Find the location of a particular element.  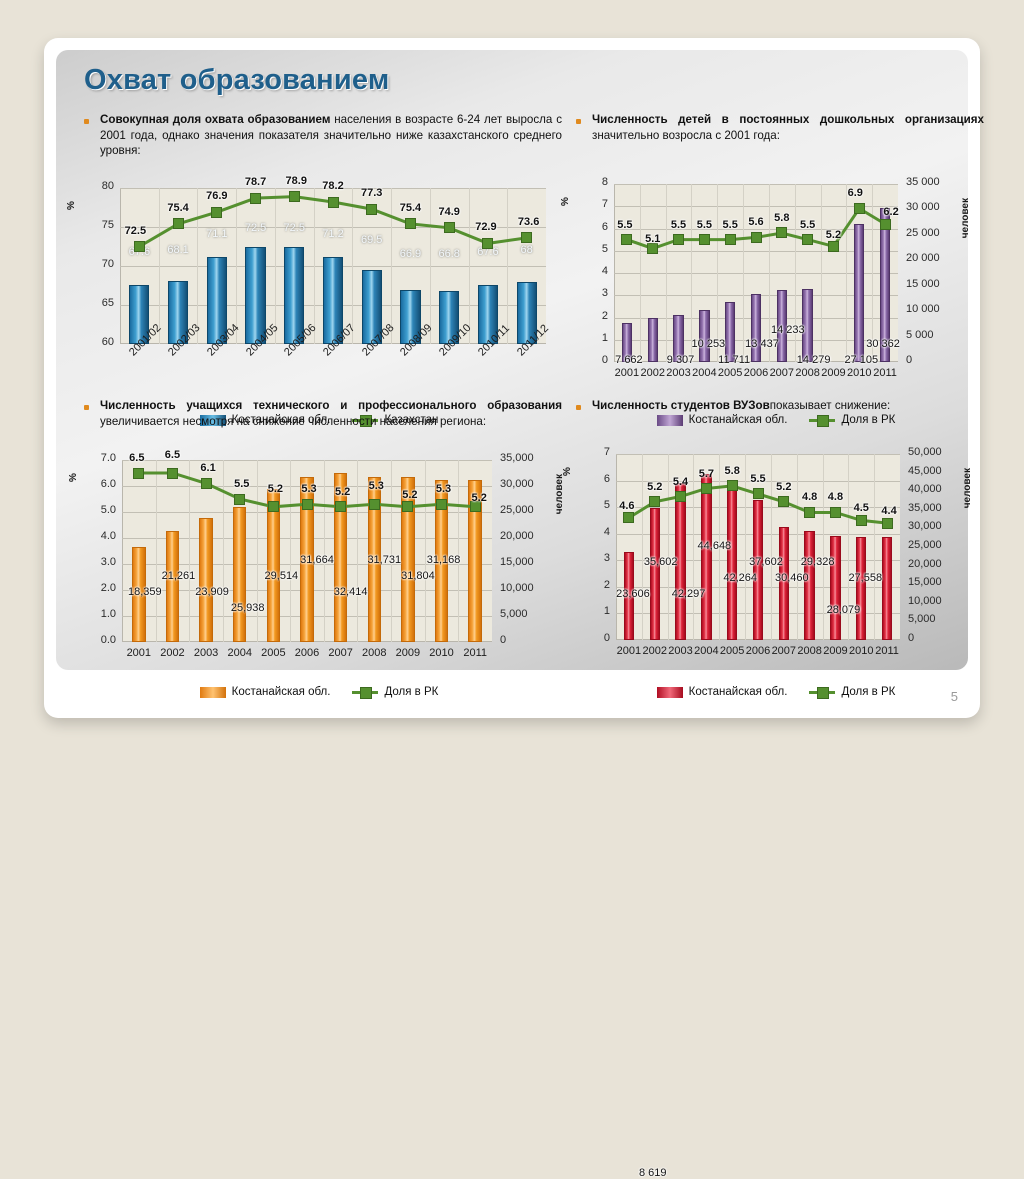

legend-item-line: Казахстан is located at coordinates (395, 420).